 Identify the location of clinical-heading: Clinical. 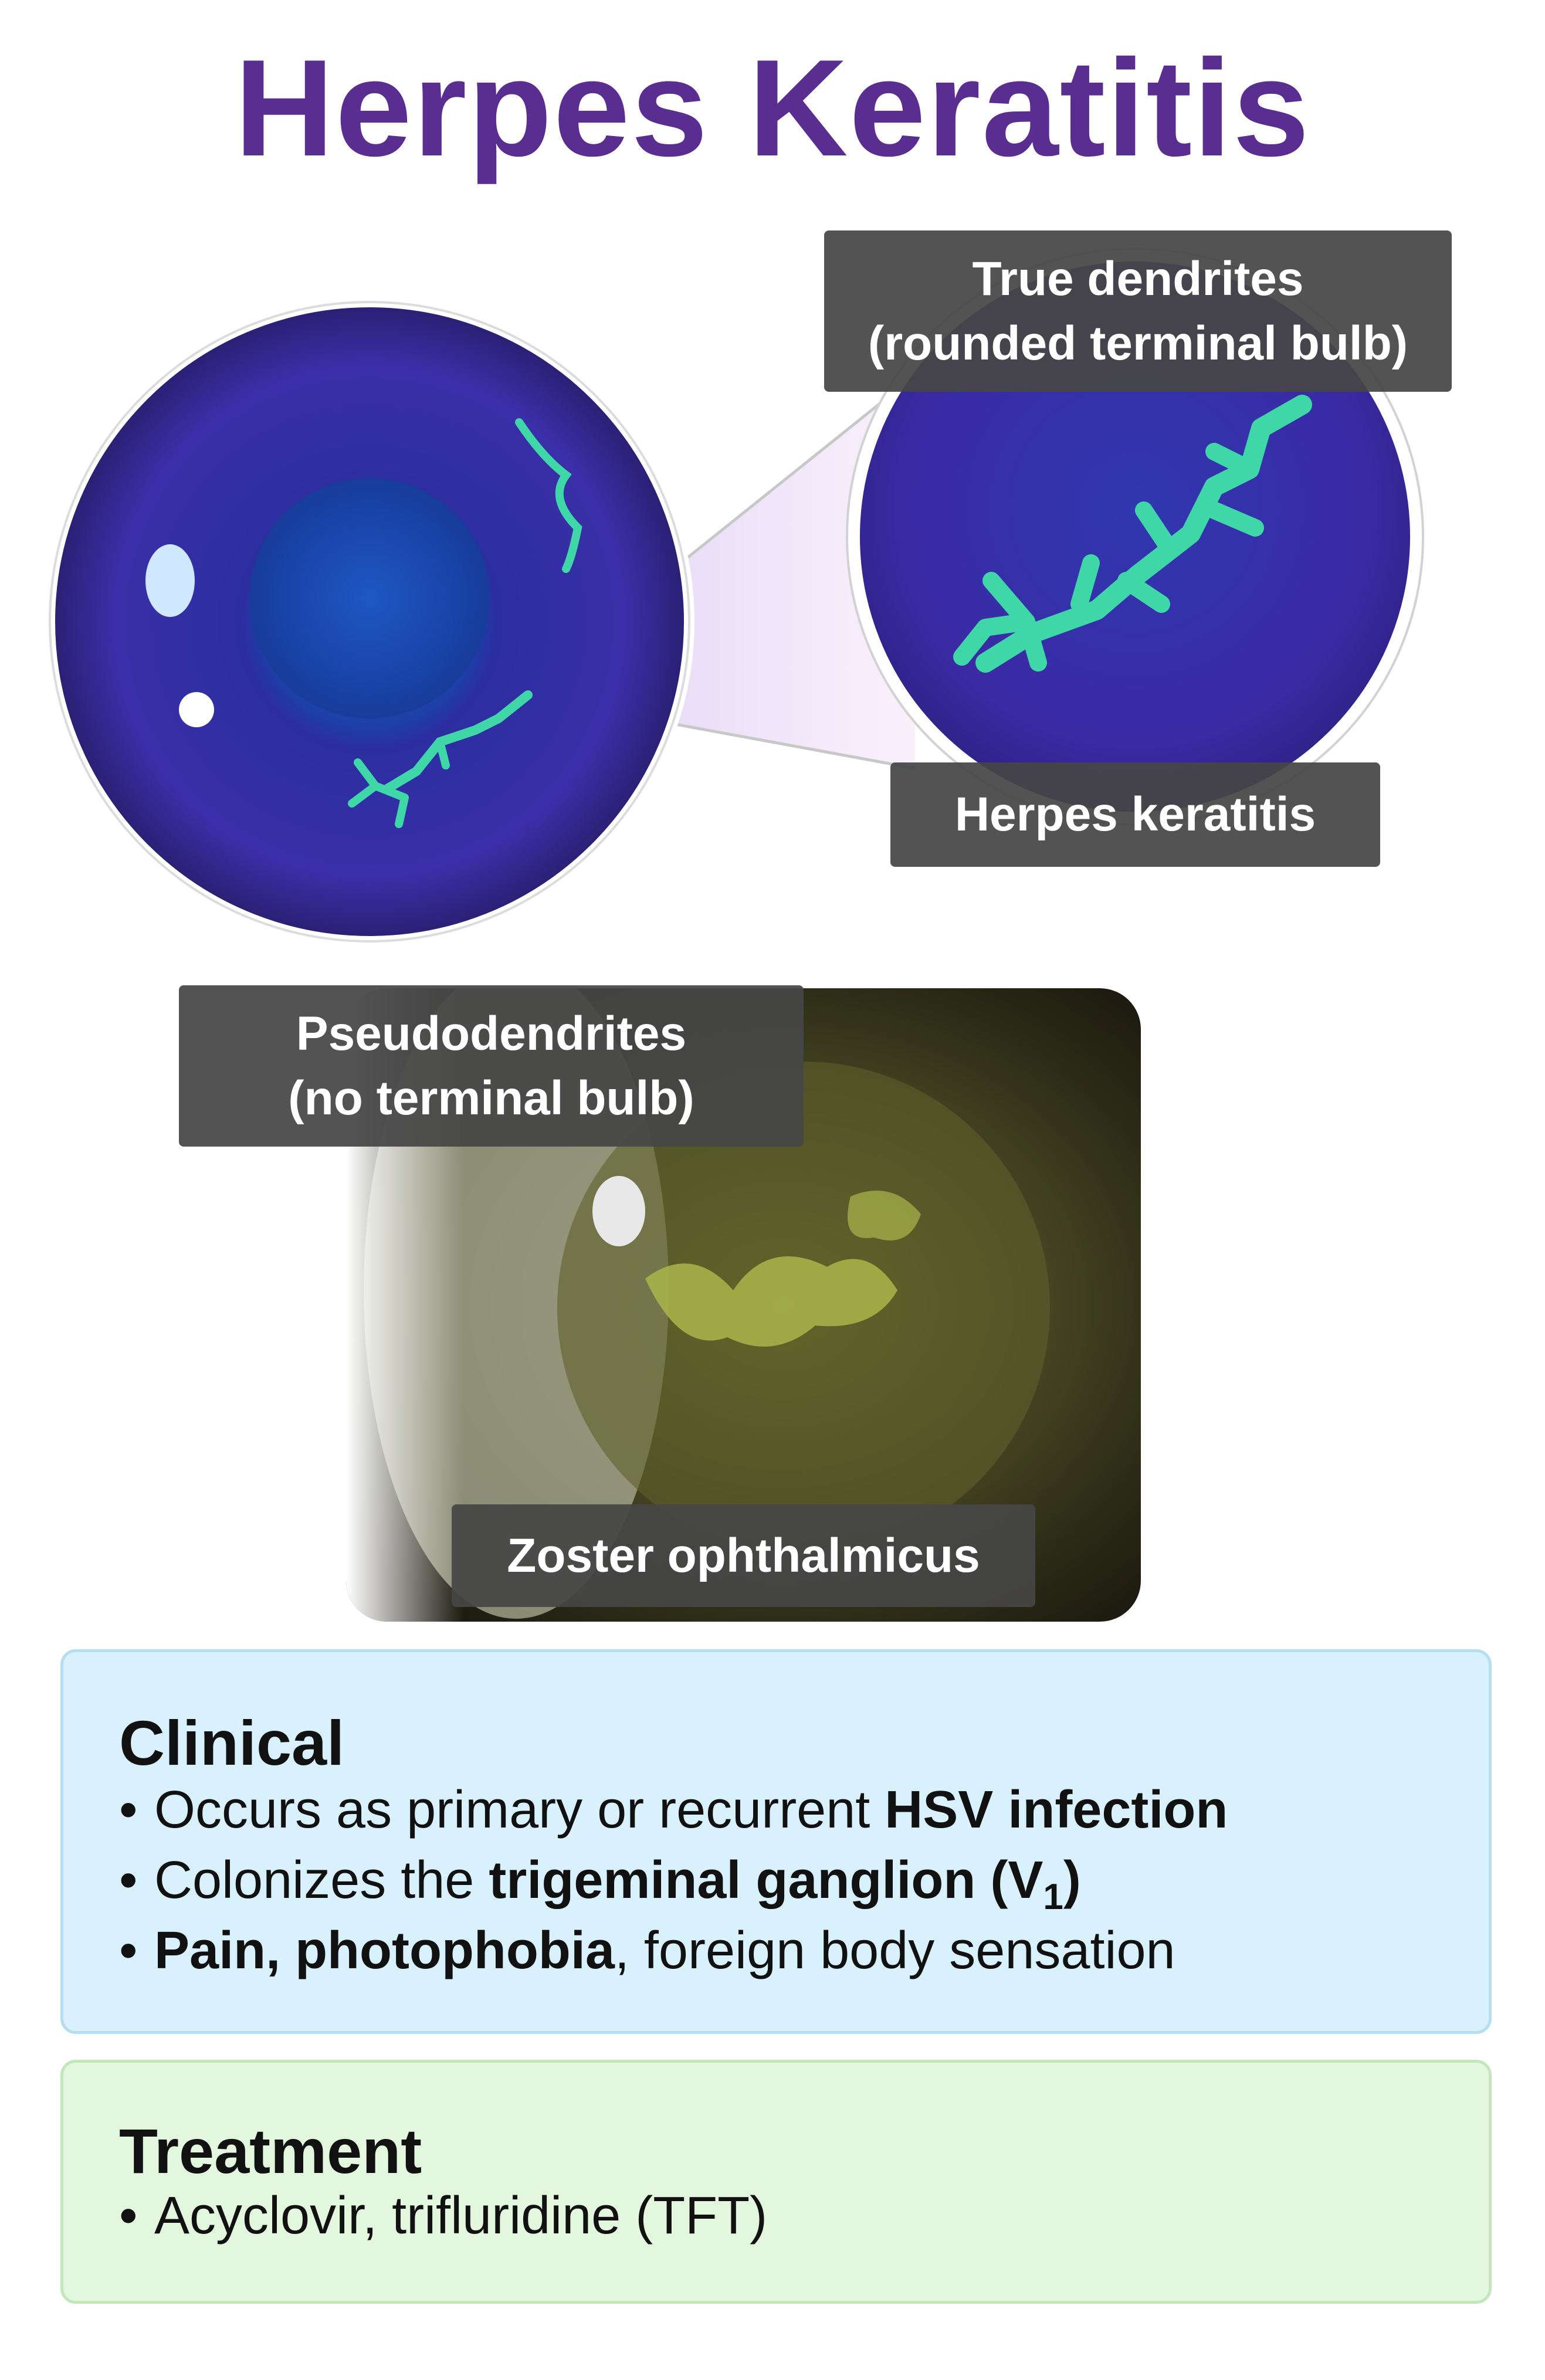
(232, 1742).